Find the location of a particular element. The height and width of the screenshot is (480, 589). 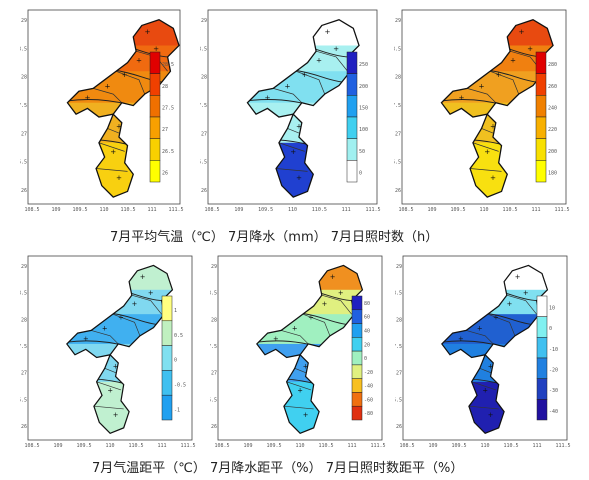

province-outline is located at coordinates (123, 108).